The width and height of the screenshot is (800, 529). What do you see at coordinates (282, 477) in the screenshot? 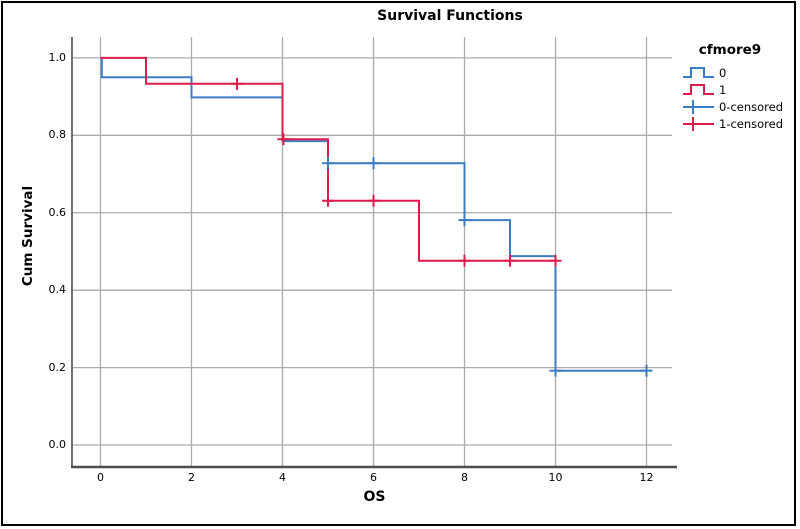
I see `x-tick-label: 4` at bounding box center [282, 477].